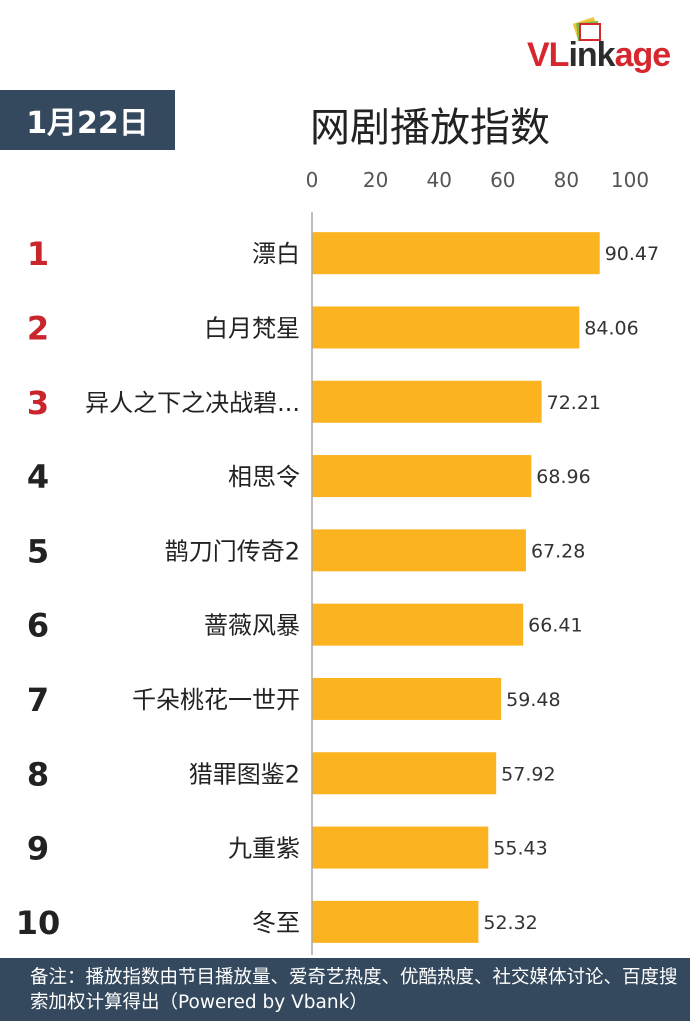 This screenshot has width=690, height=1021. I want to click on category-label: 猎罪图鉴2, so click(244, 774).